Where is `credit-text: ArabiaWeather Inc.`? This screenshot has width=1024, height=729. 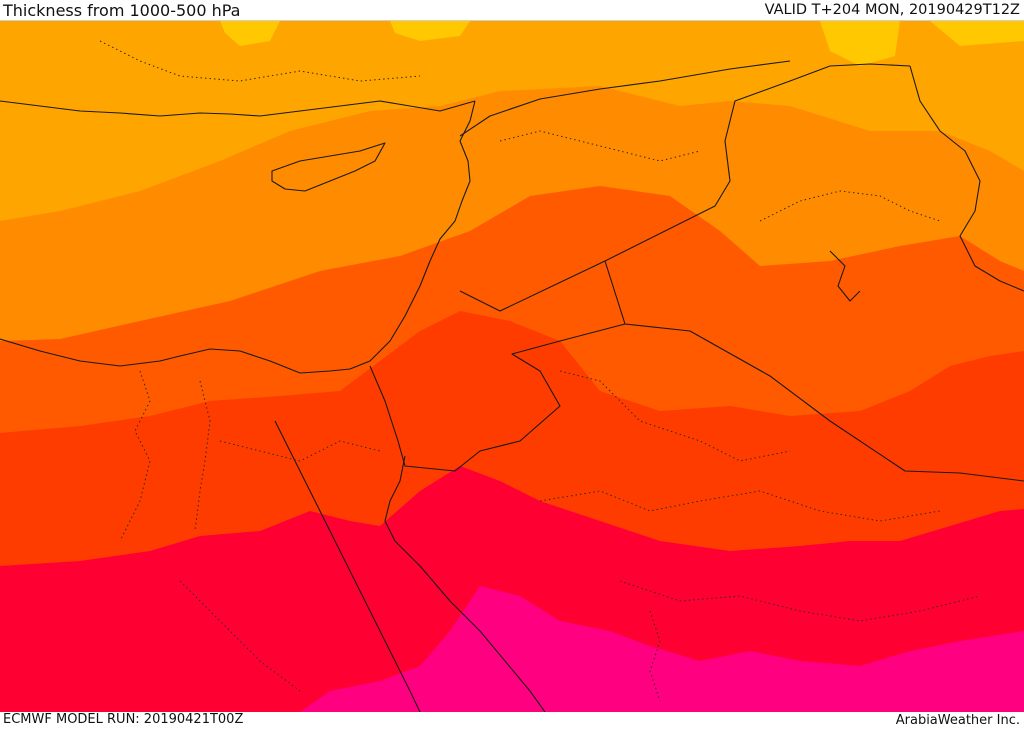 credit-text: ArabiaWeather Inc. is located at coordinates (957, 720).